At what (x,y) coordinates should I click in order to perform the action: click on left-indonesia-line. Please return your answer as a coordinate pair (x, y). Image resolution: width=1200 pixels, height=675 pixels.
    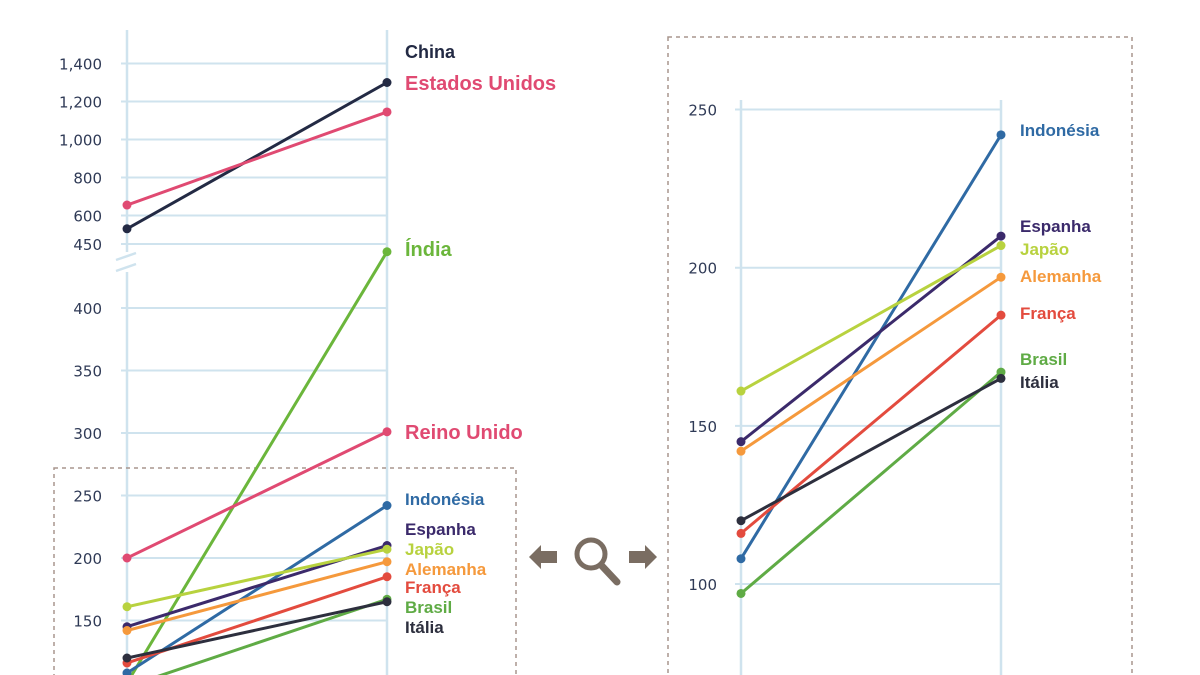
    Looking at the image, I should click on (257, 589).